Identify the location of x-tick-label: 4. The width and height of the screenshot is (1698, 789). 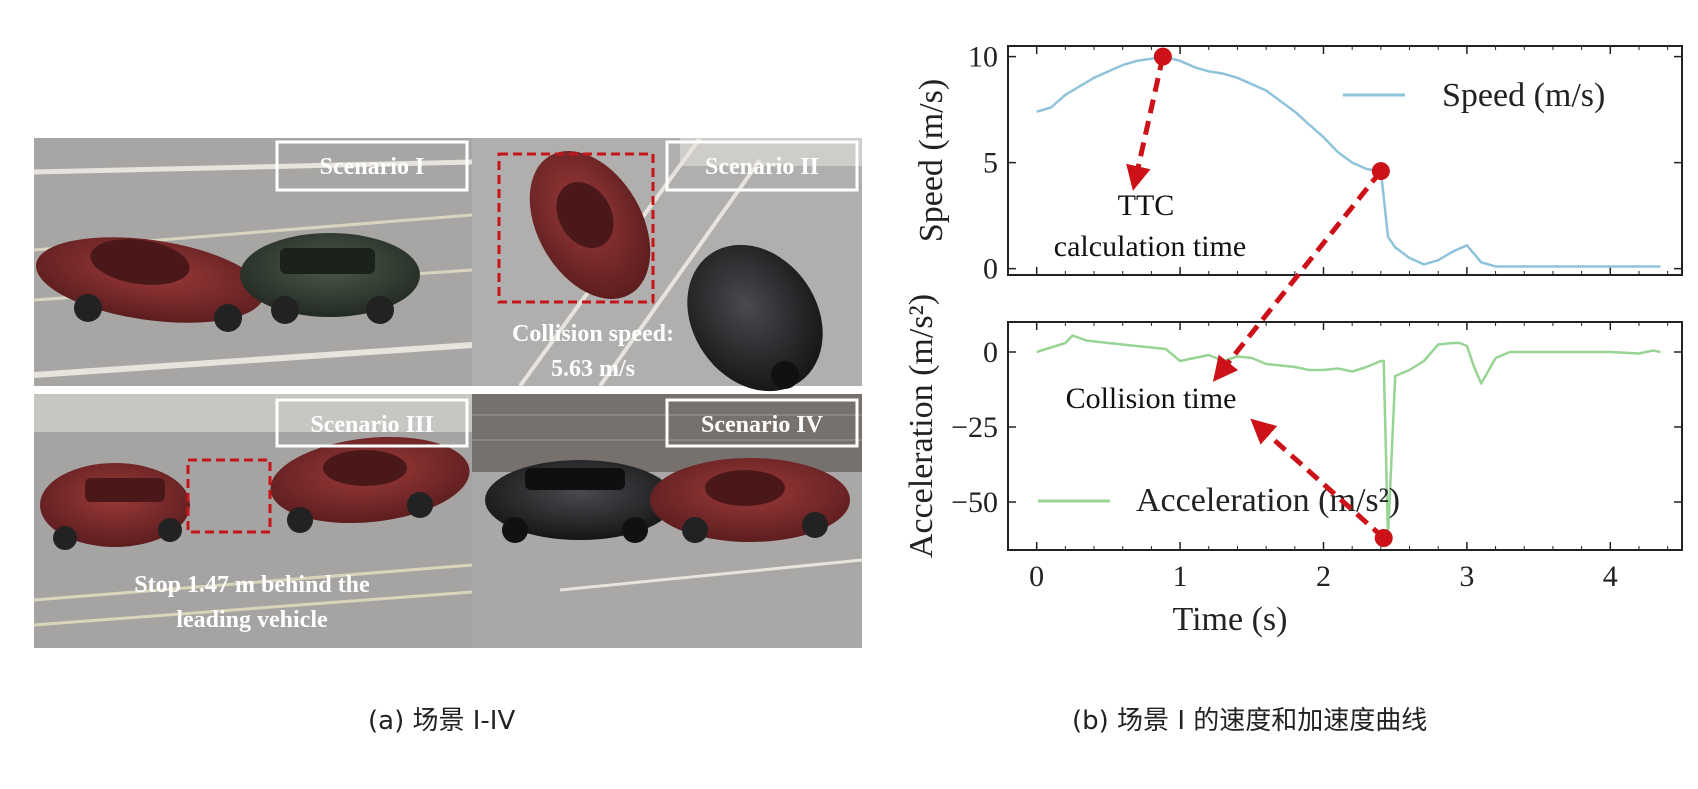
(1610, 576).